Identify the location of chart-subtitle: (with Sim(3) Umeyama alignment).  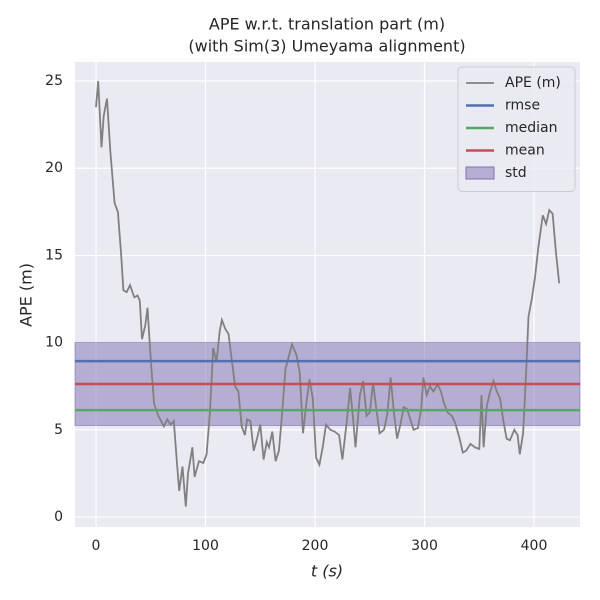
(326, 46).